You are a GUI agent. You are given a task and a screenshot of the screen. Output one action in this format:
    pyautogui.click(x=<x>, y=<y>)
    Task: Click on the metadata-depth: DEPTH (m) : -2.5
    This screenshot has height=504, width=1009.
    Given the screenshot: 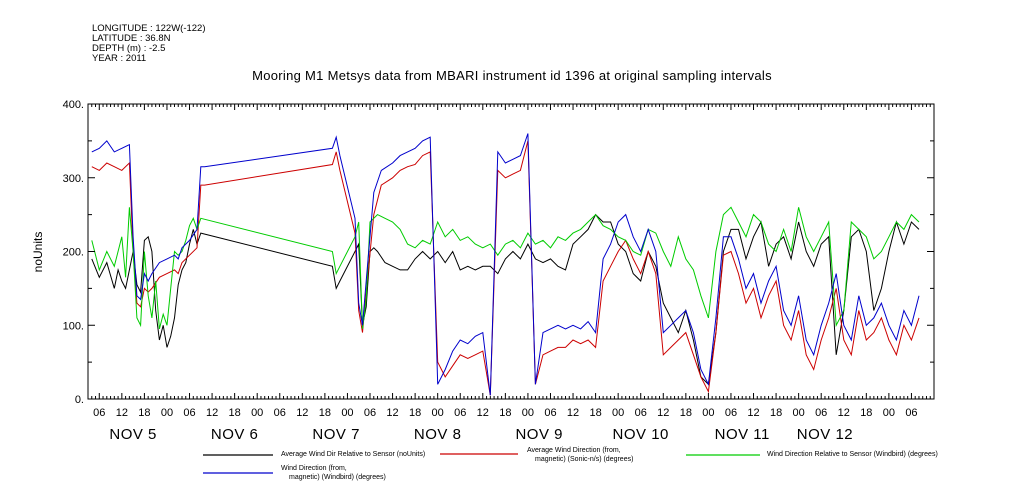 What is the action you would take?
    pyautogui.click(x=128, y=48)
    